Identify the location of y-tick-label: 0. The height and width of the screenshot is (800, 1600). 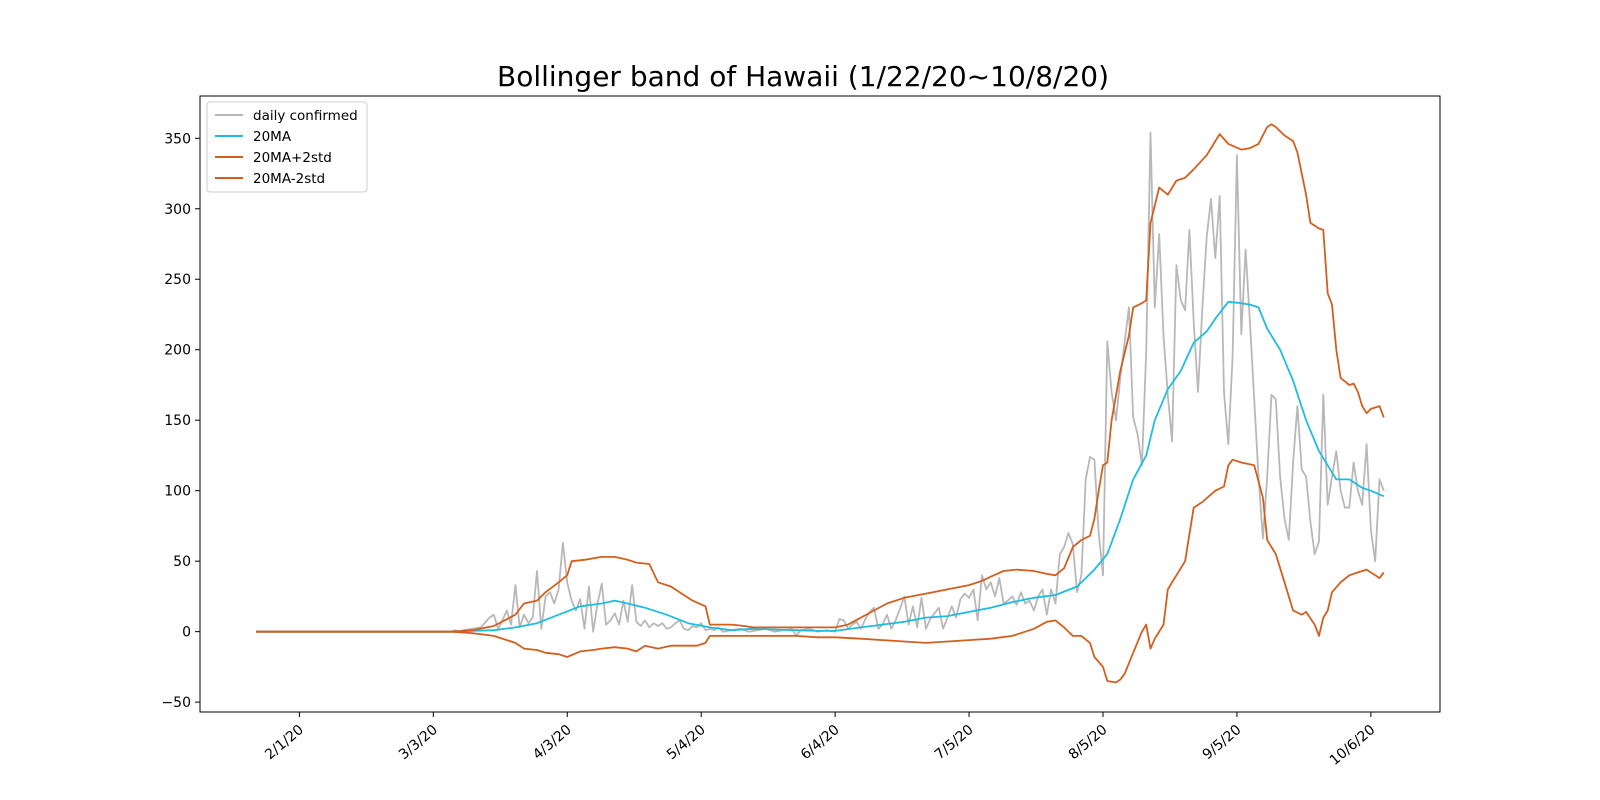
(186, 633).